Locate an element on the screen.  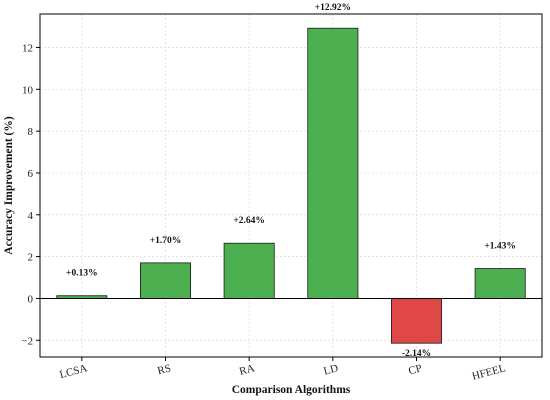
data-label: +1.43% is located at coordinates (500, 247).